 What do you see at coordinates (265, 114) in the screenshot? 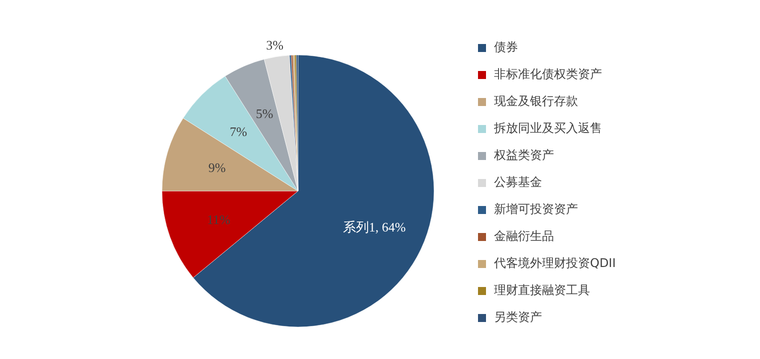
I see `data-label: 5%` at bounding box center [265, 114].